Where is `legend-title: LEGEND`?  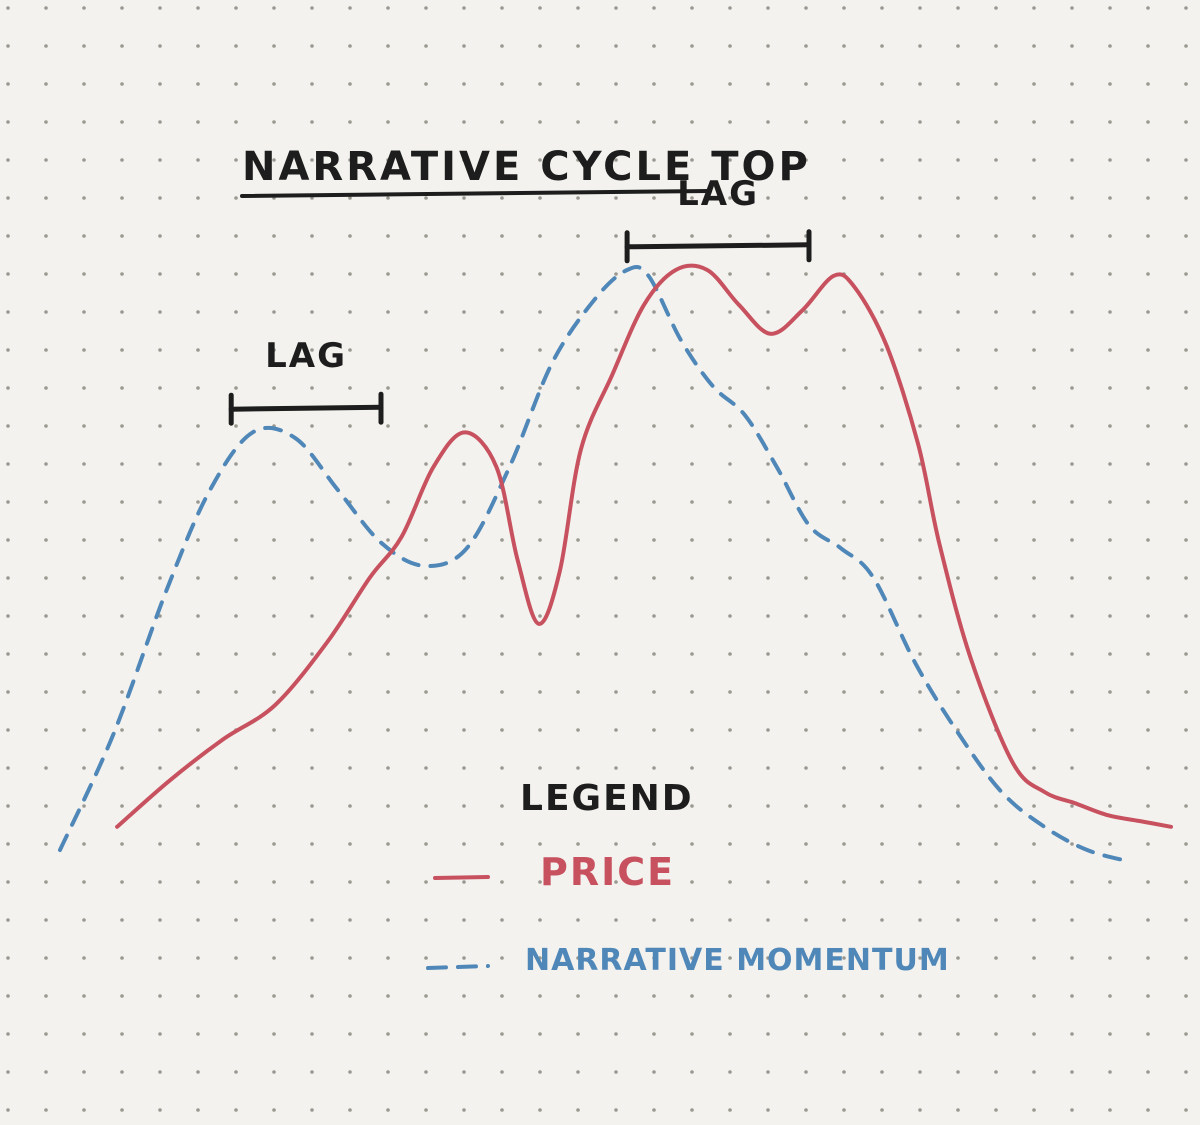 legend-title: LEGEND is located at coordinates (607, 798).